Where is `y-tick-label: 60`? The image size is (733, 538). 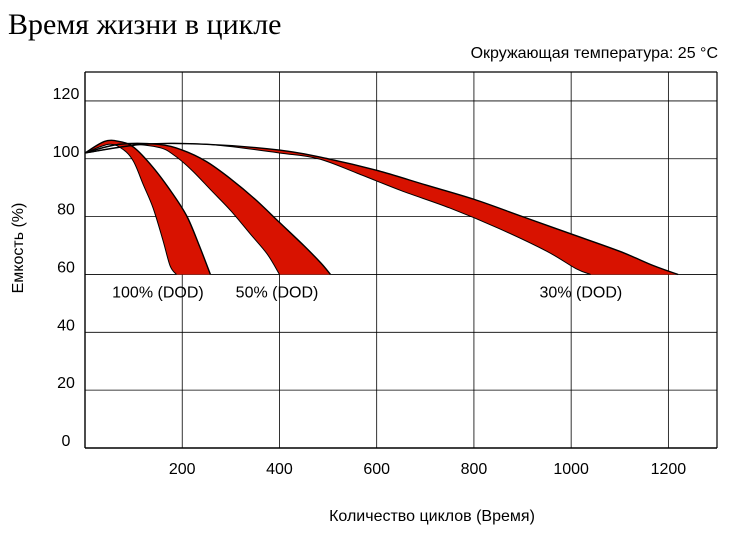
y-tick-label: 60 is located at coordinates (66, 267).